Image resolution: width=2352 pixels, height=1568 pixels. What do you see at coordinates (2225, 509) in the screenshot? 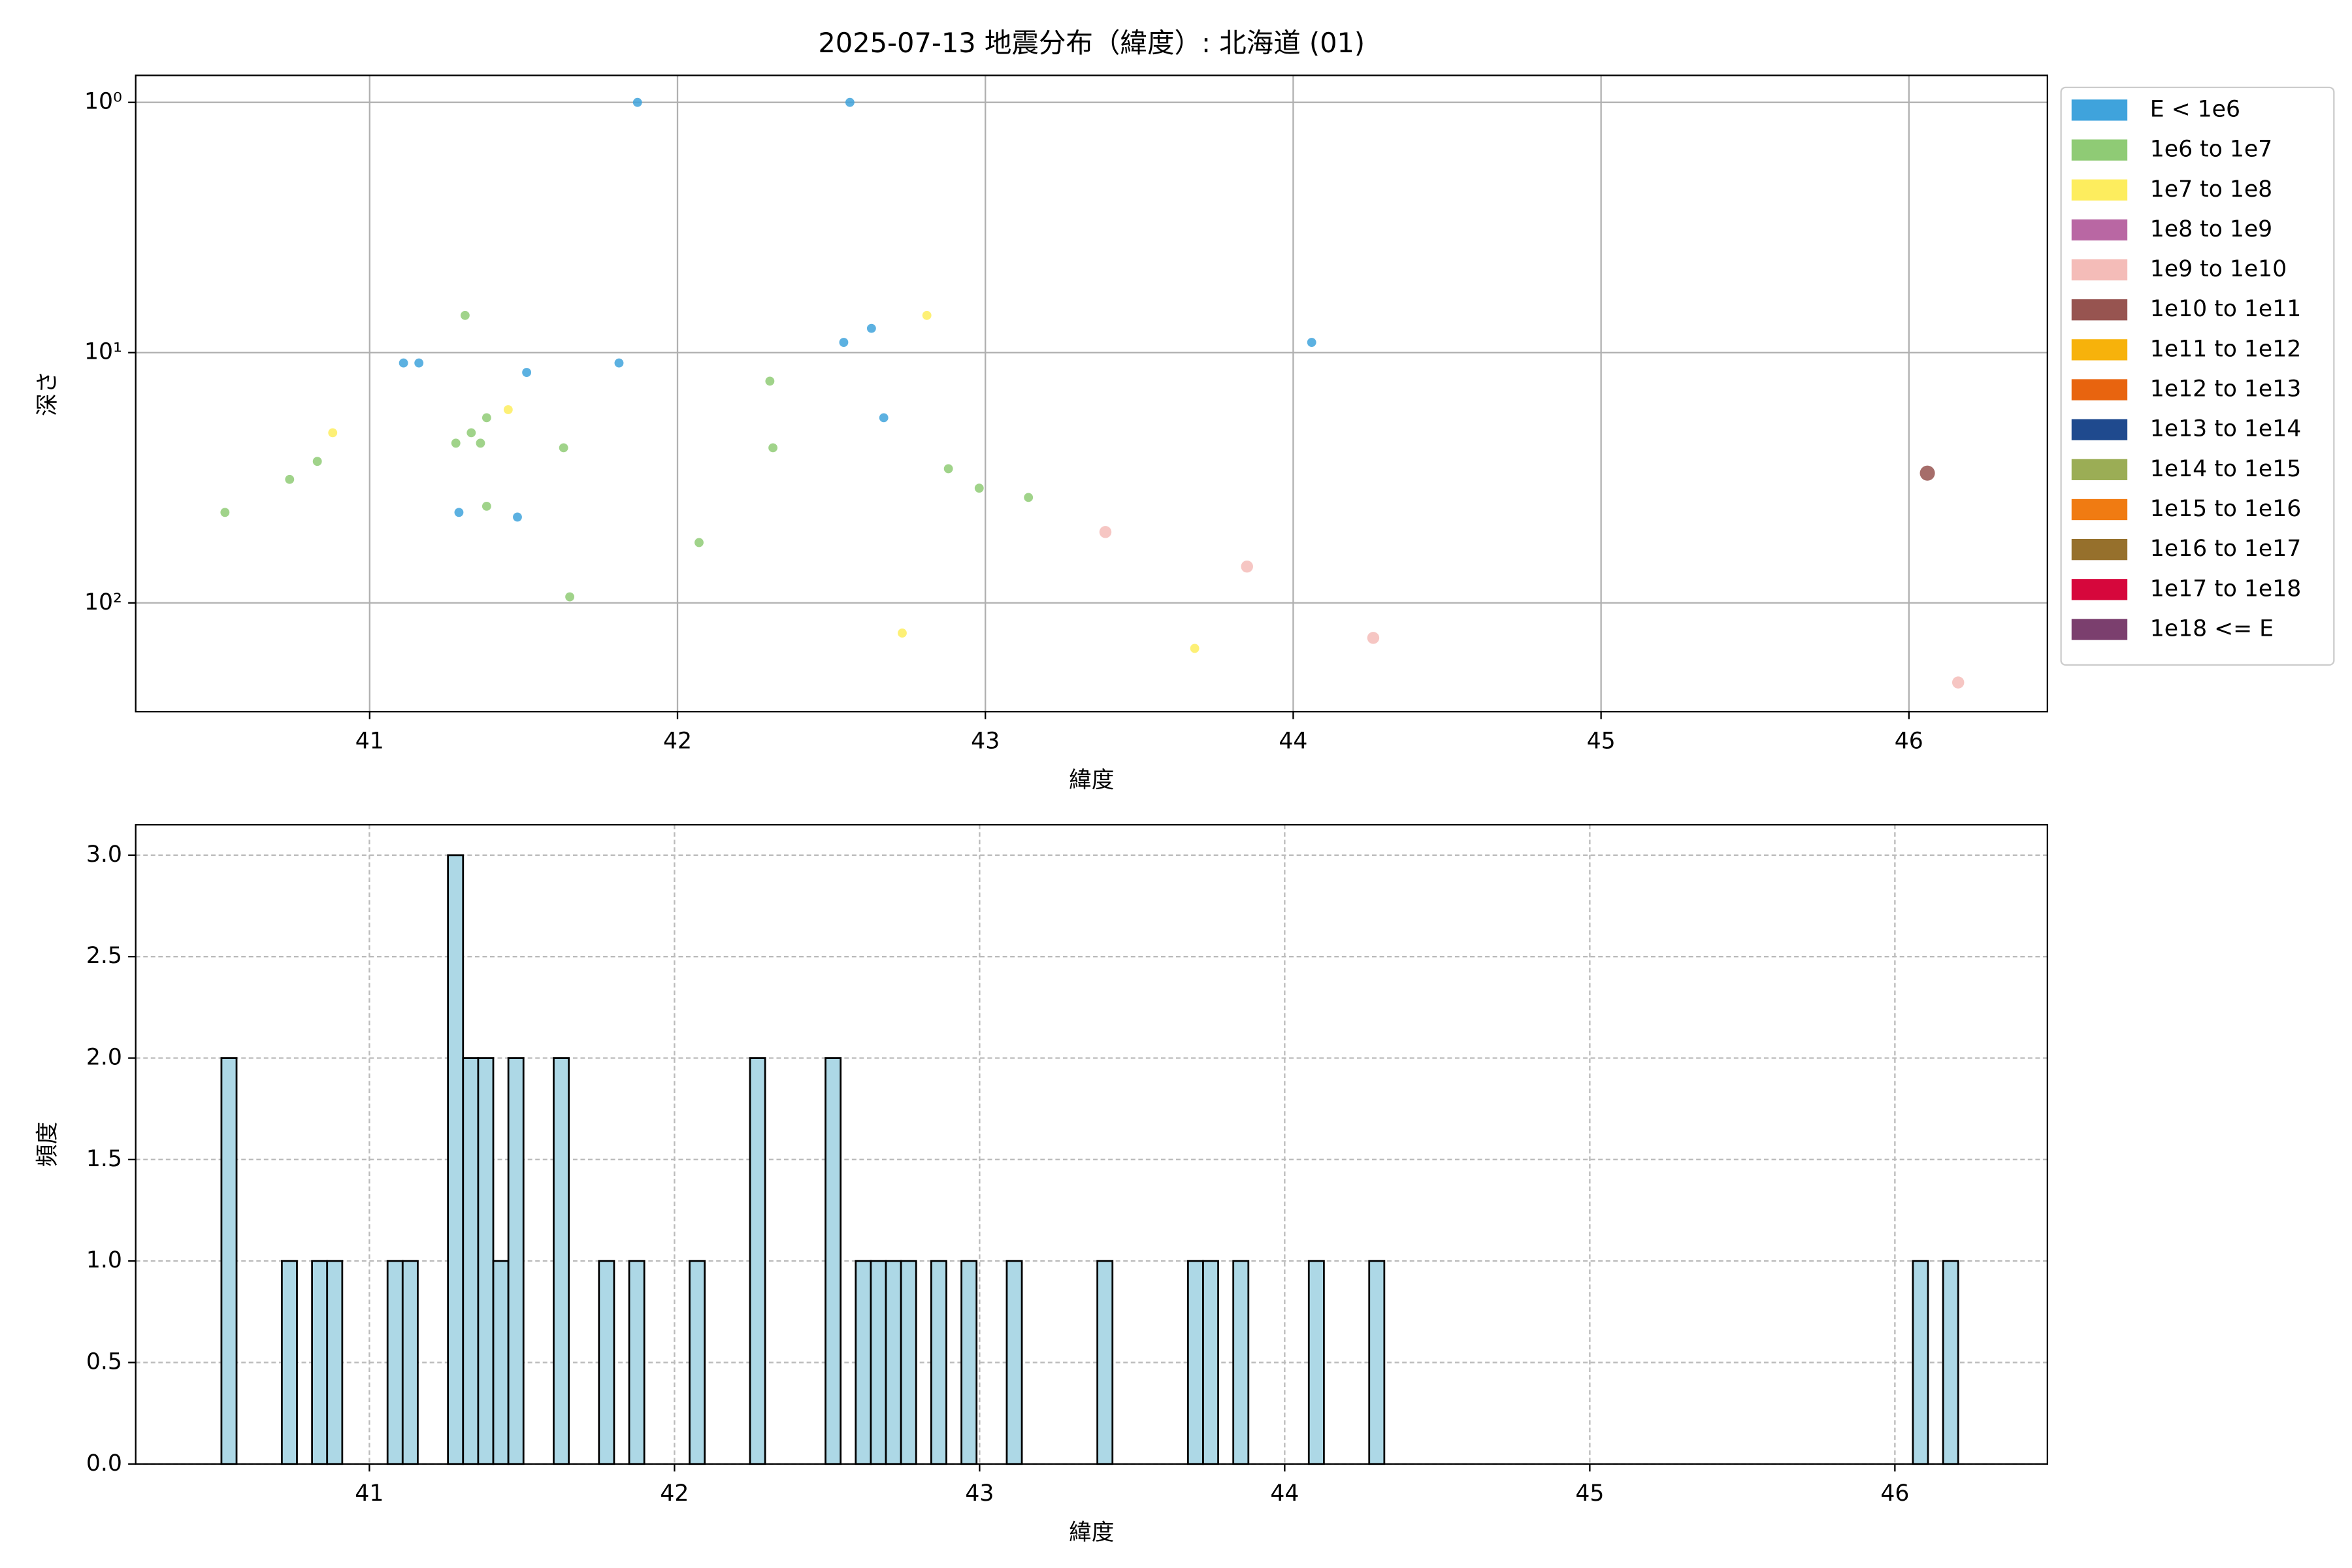
I see `legend-label: 1e15 to 1e16` at bounding box center [2225, 509].